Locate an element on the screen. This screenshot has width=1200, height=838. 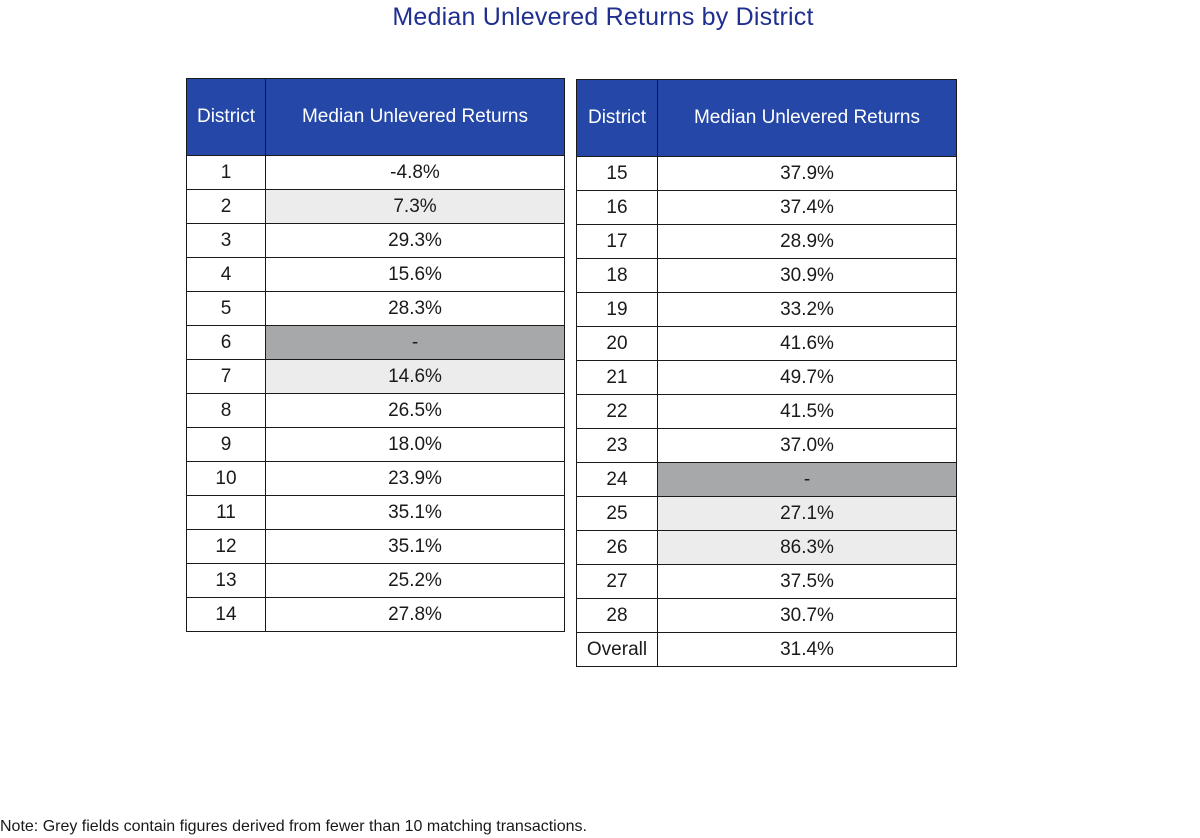
table-row: 9 18.0% is located at coordinates (375, 444).